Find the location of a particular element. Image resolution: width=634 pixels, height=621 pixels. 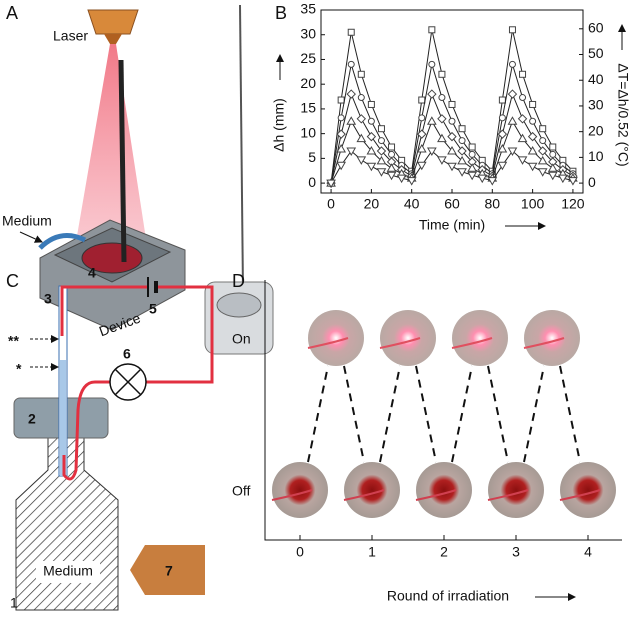

arrow is located at coordinates (31, 237).